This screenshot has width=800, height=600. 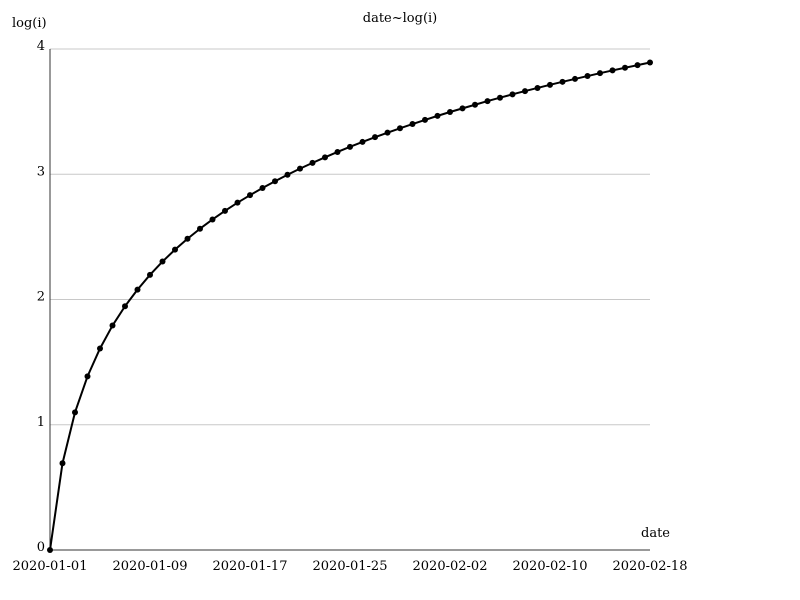 I want to click on x-tick-label: 2020-01-01, so click(x=50, y=566).